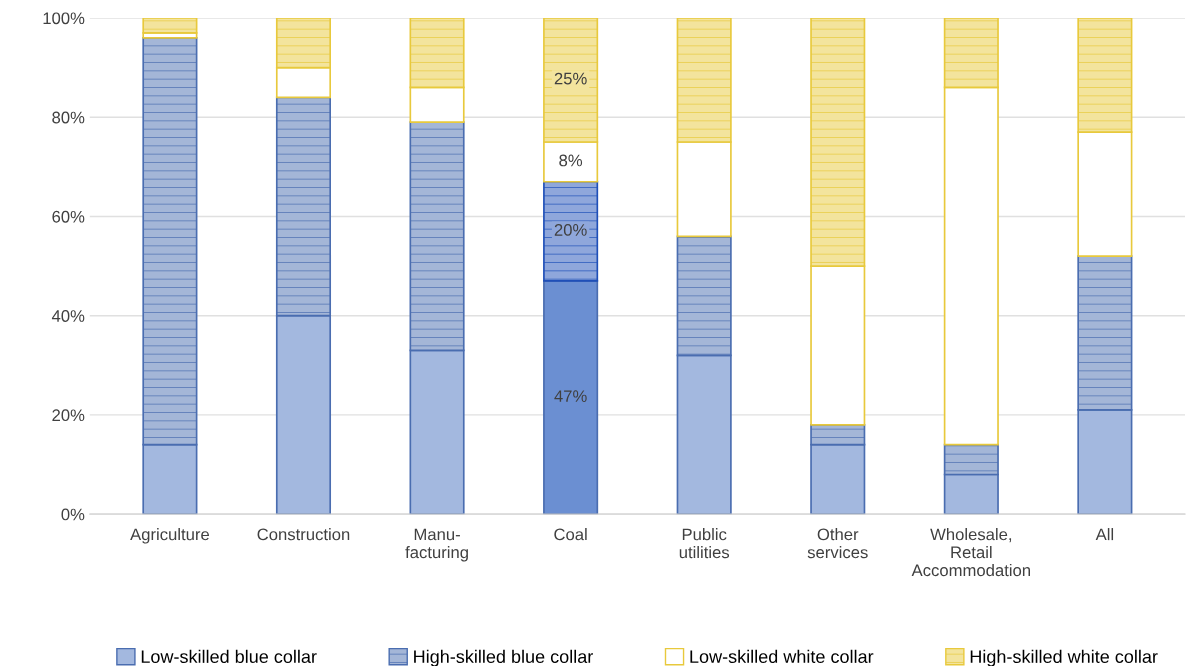  I want to click on legend-label: High-skilled white collar, so click(1064, 657).